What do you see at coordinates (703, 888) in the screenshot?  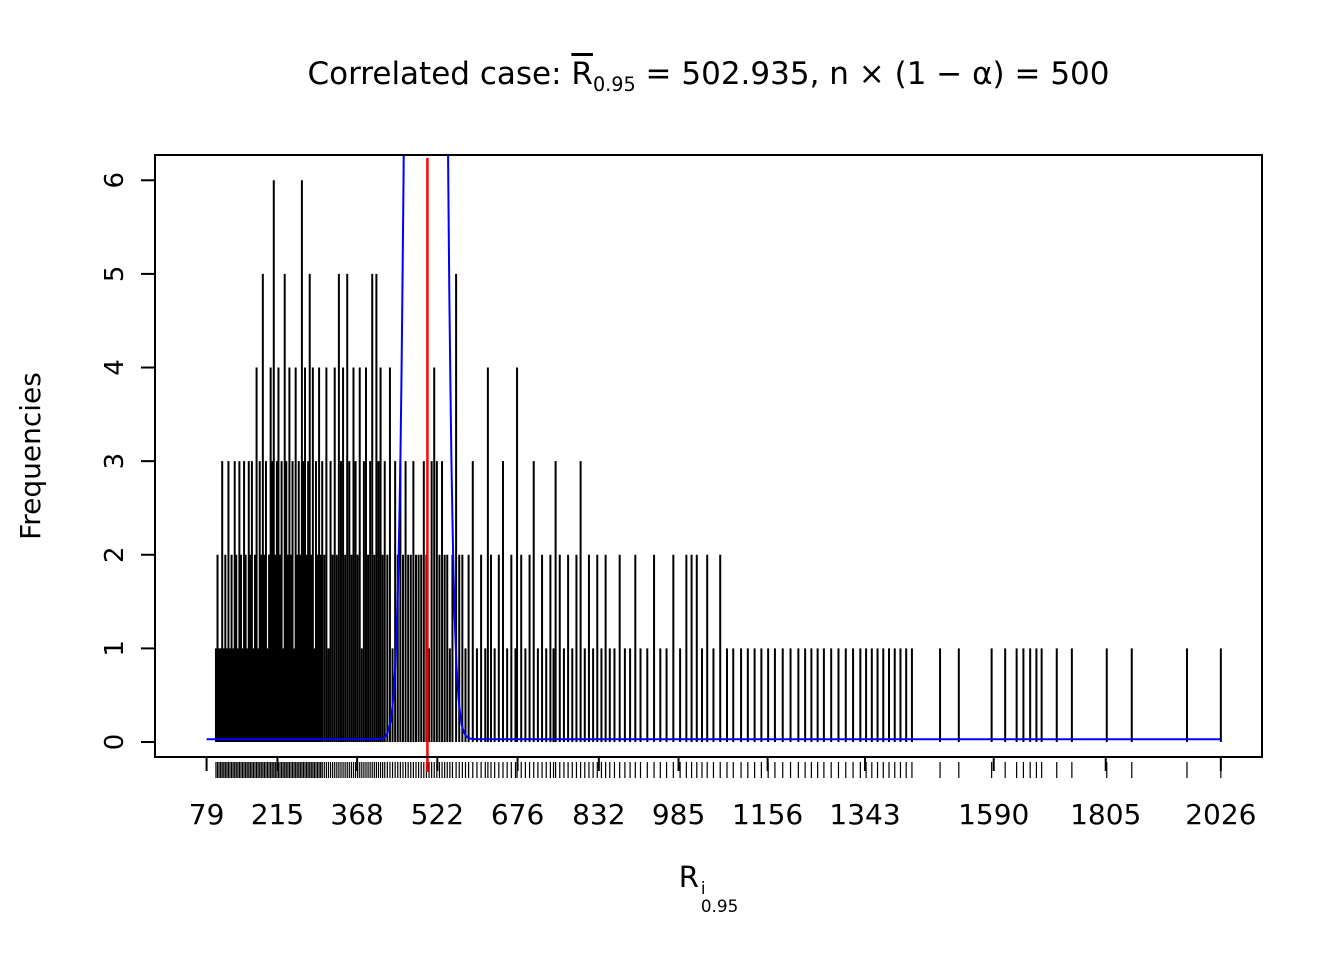 I see `xlabel-superscript: i` at bounding box center [703, 888].